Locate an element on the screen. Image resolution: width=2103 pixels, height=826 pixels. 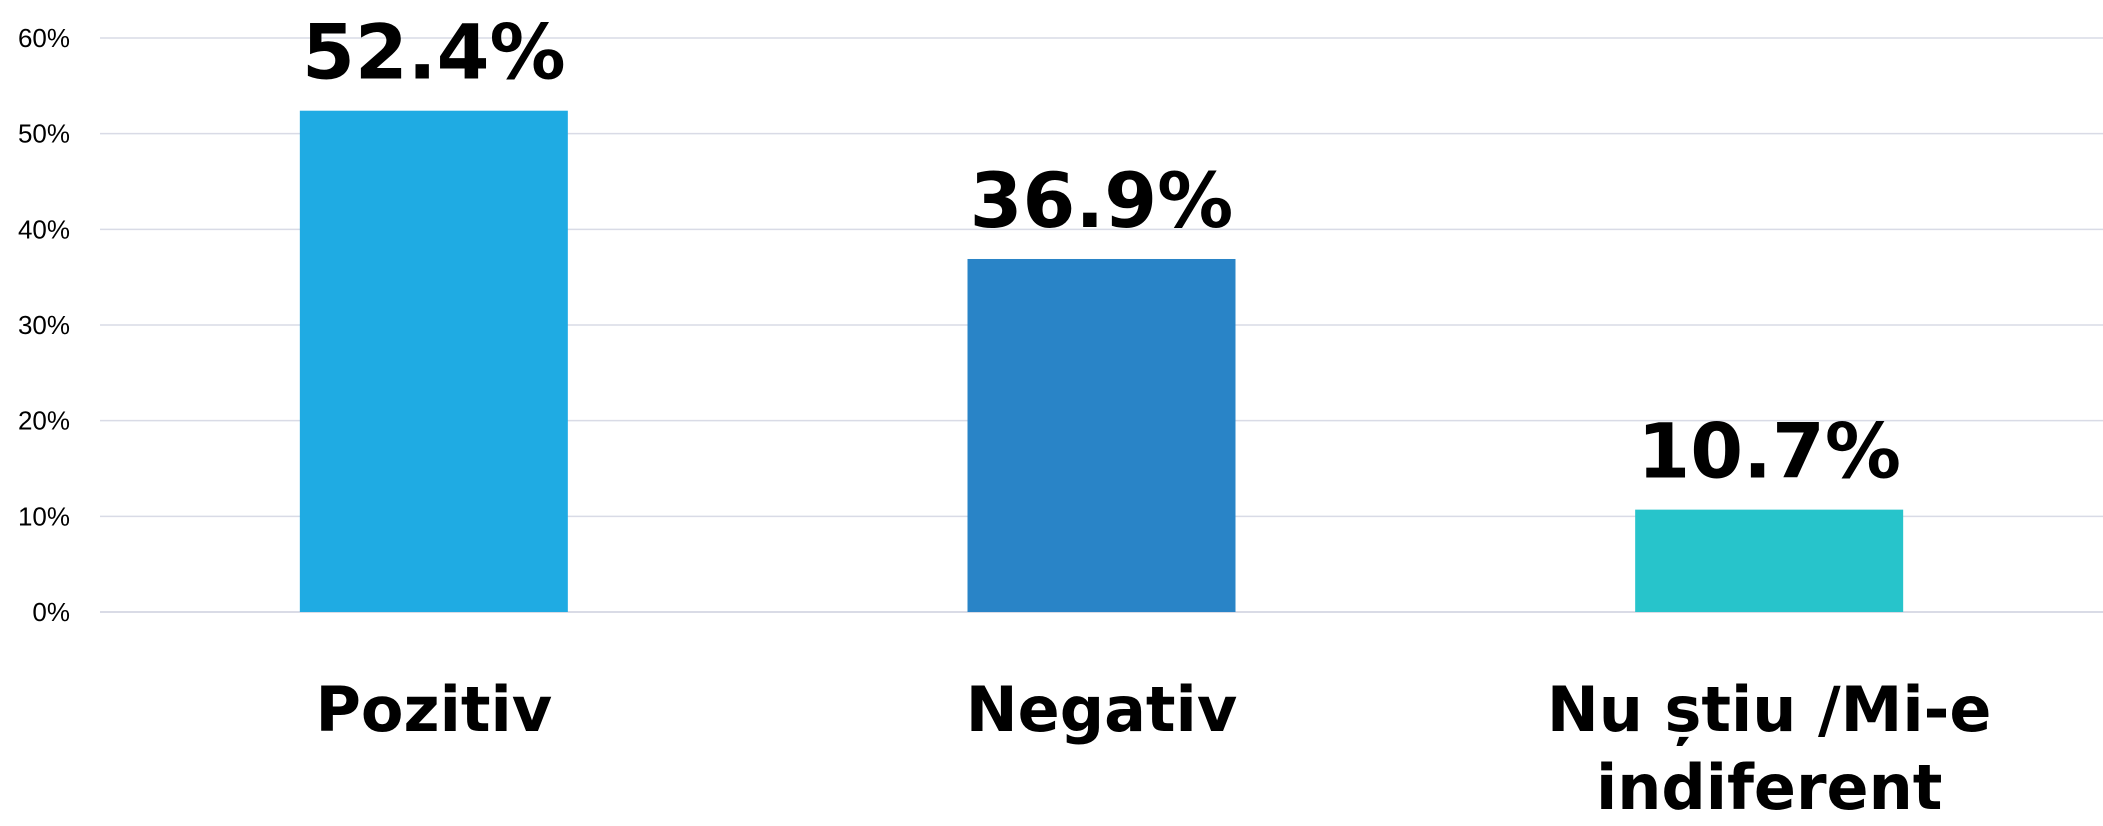
y-axis-tick-labels: 0% 10% 20% 30% 40% 50% 60% is located at coordinates (44, 325).